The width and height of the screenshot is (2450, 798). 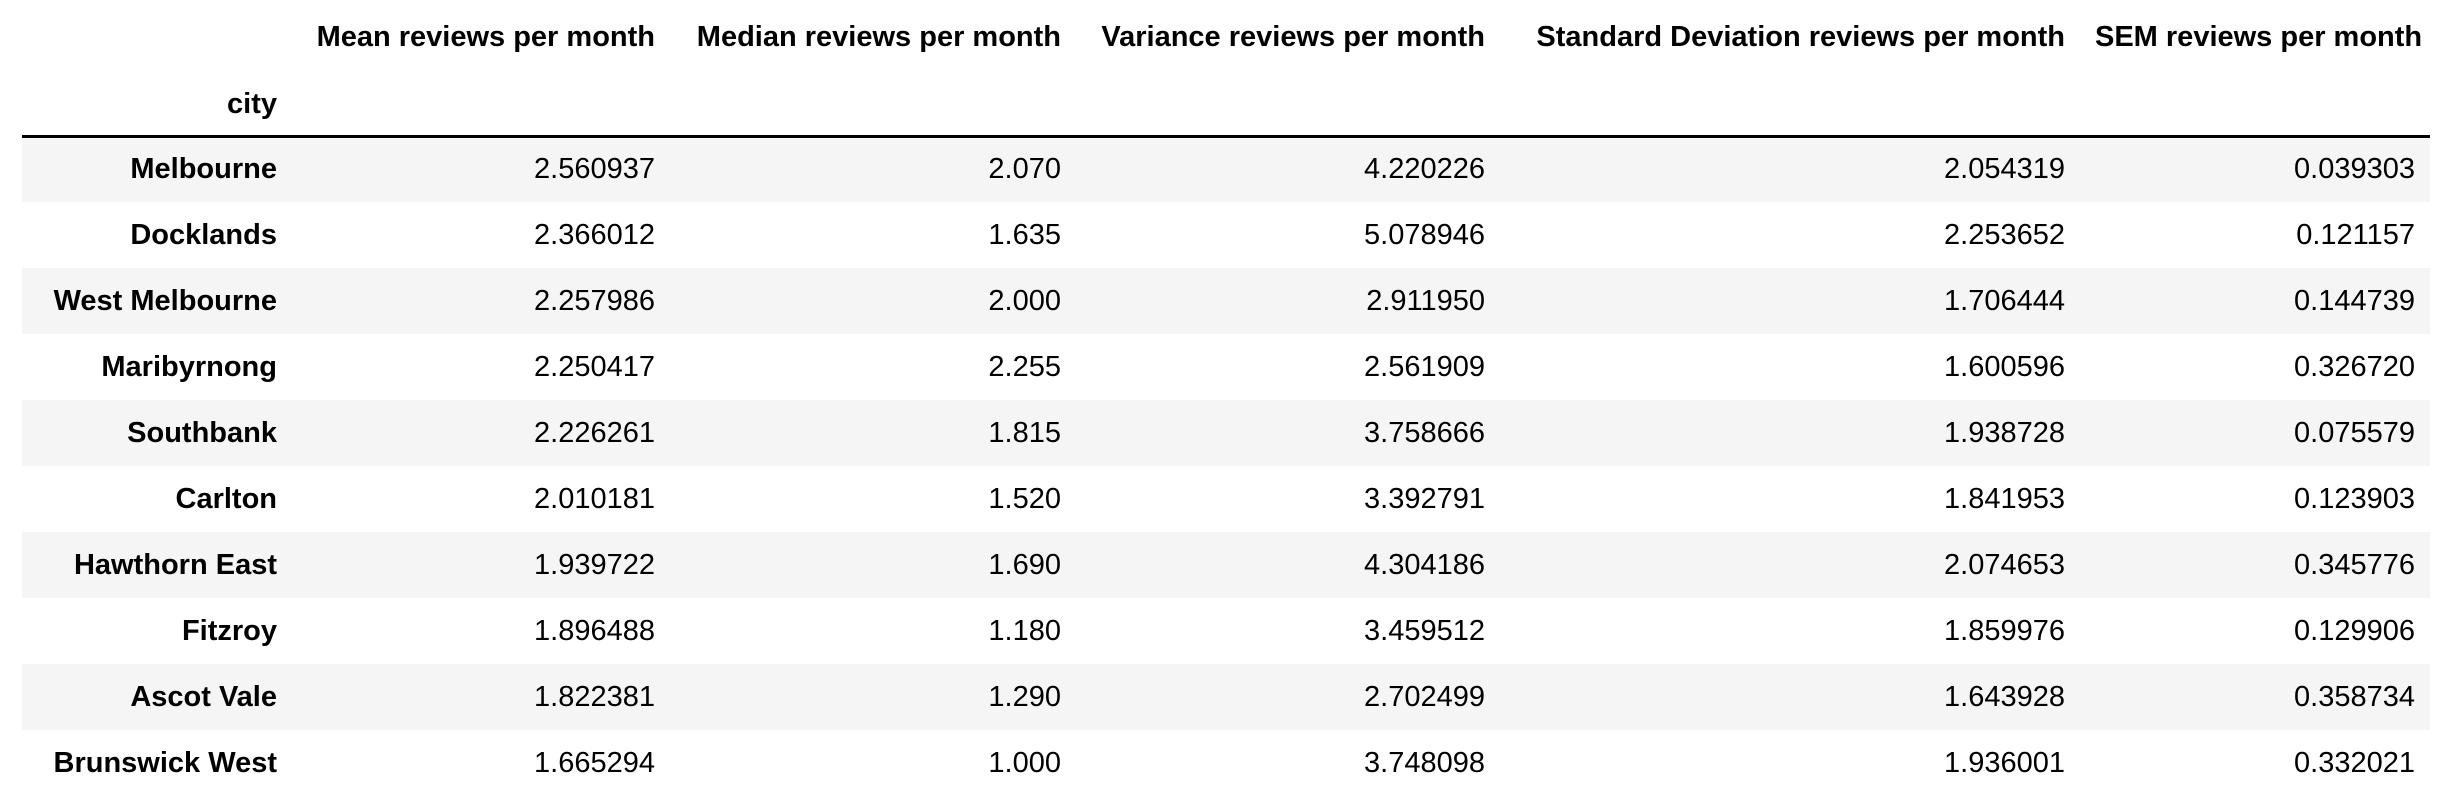 What do you see at coordinates (1424, 762) in the screenshot?
I see `cell-variance: 3.748098` at bounding box center [1424, 762].